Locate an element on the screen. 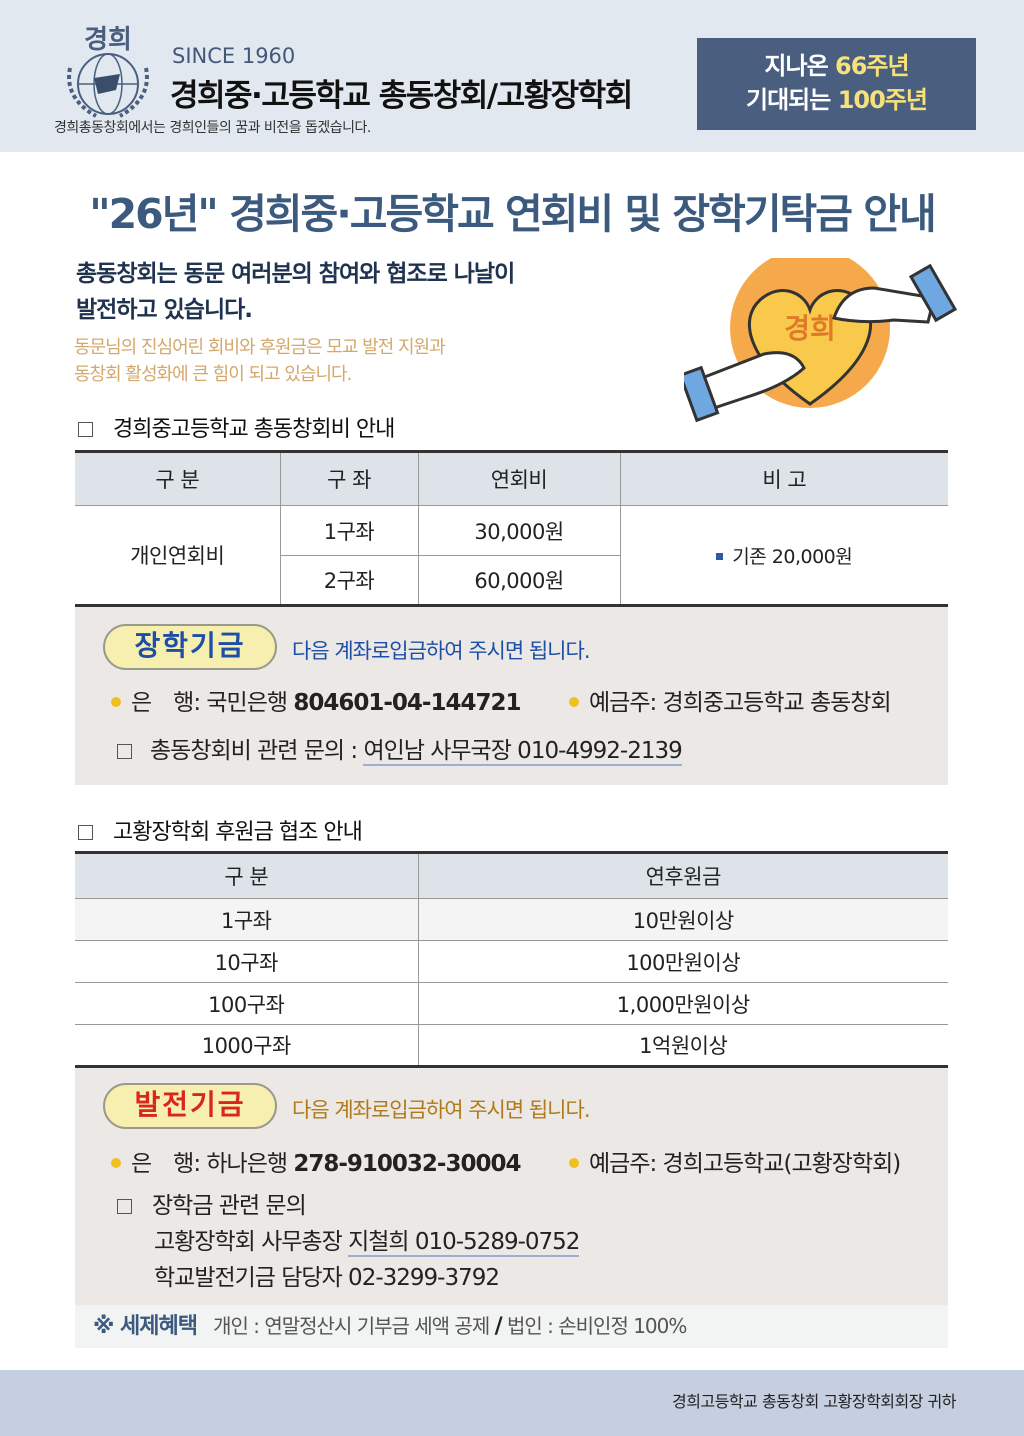 The width and height of the screenshot is (1024, 1436). anniv-text: 지나온 is located at coordinates (800, 66).